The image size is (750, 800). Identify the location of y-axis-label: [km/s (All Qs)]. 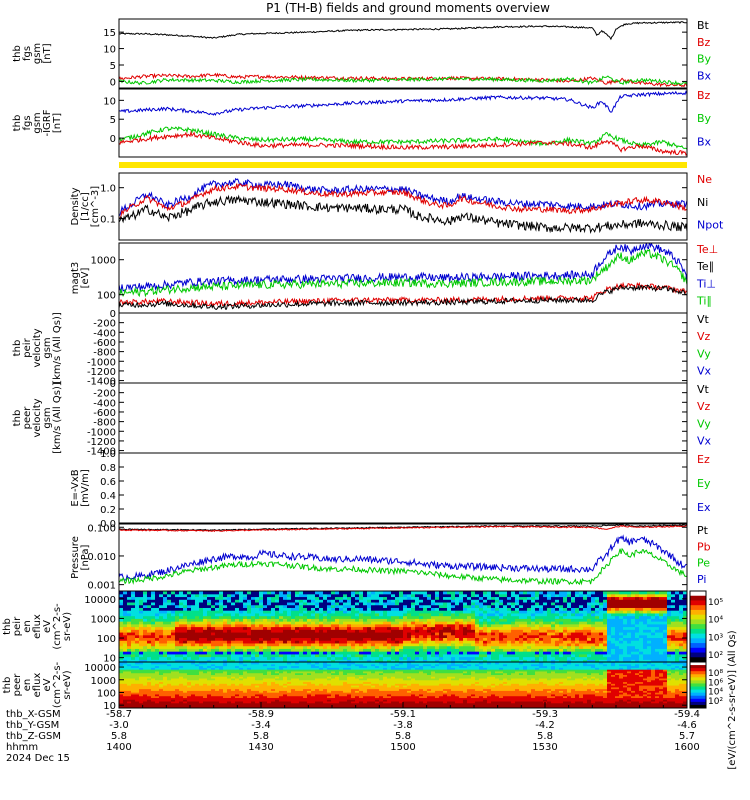
(57, 348).